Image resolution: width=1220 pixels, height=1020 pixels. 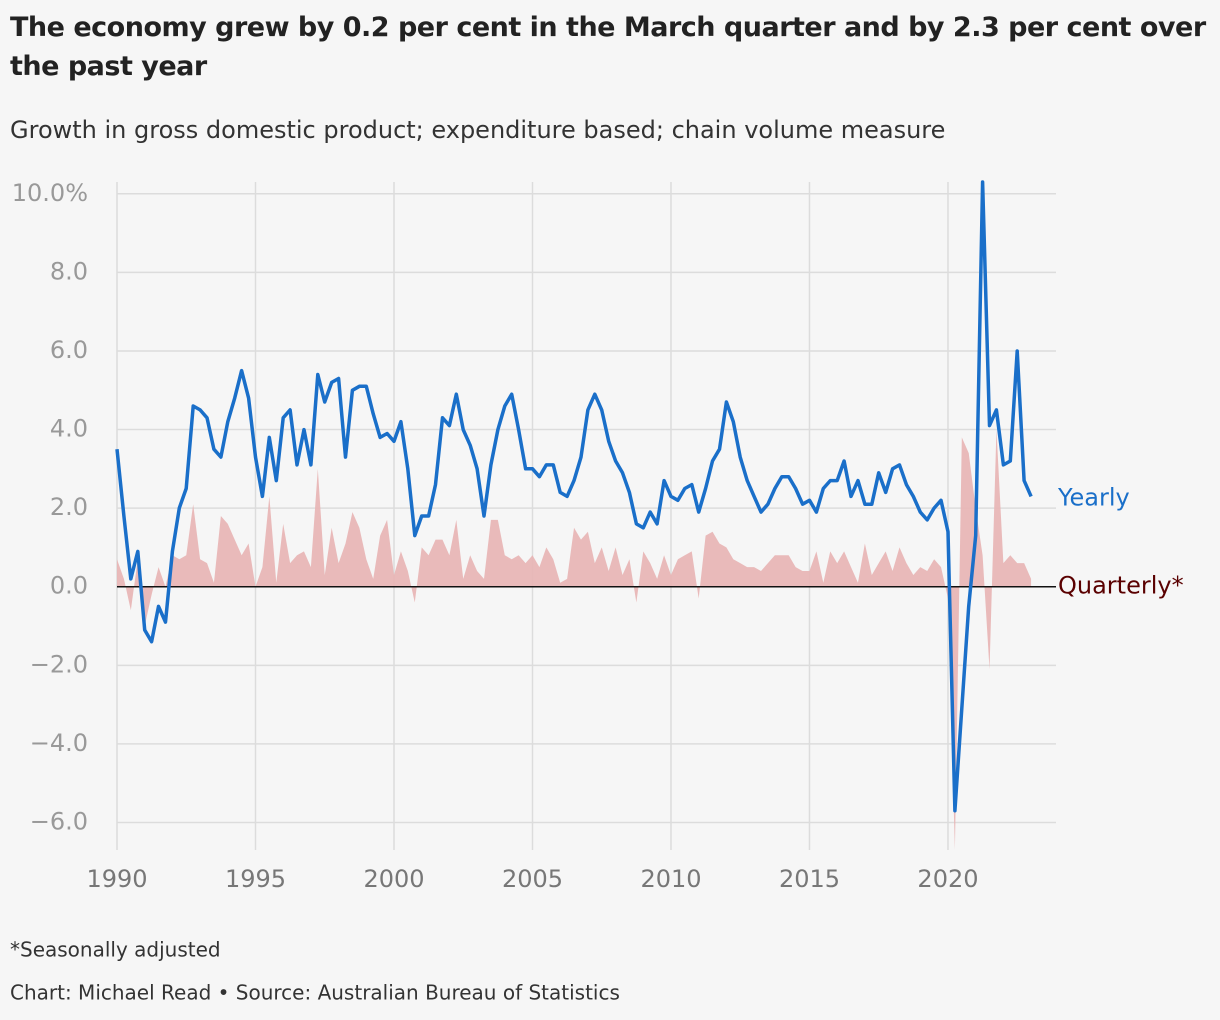 What do you see at coordinates (115, 950) in the screenshot?
I see `footnote: *Seasonally adjusted` at bounding box center [115, 950].